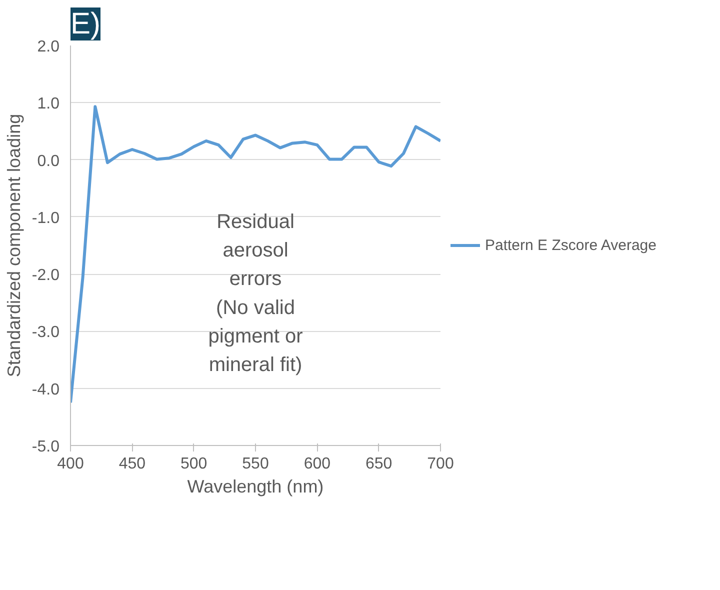 The height and width of the screenshot is (590, 720). What do you see at coordinates (194, 464) in the screenshot?
I see `x-tick-label: 500` at bounding box center [194, 464].